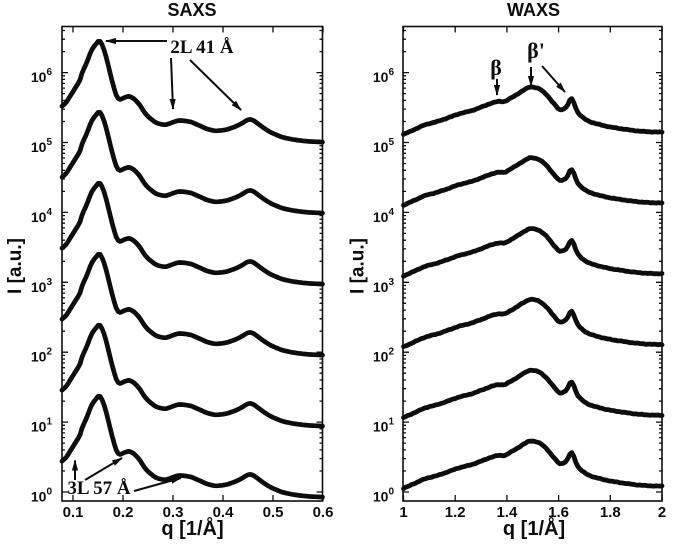 The height and width of the screenshot is (546, 685). I want to click on svg-text: 1.8, so click(610, 512).